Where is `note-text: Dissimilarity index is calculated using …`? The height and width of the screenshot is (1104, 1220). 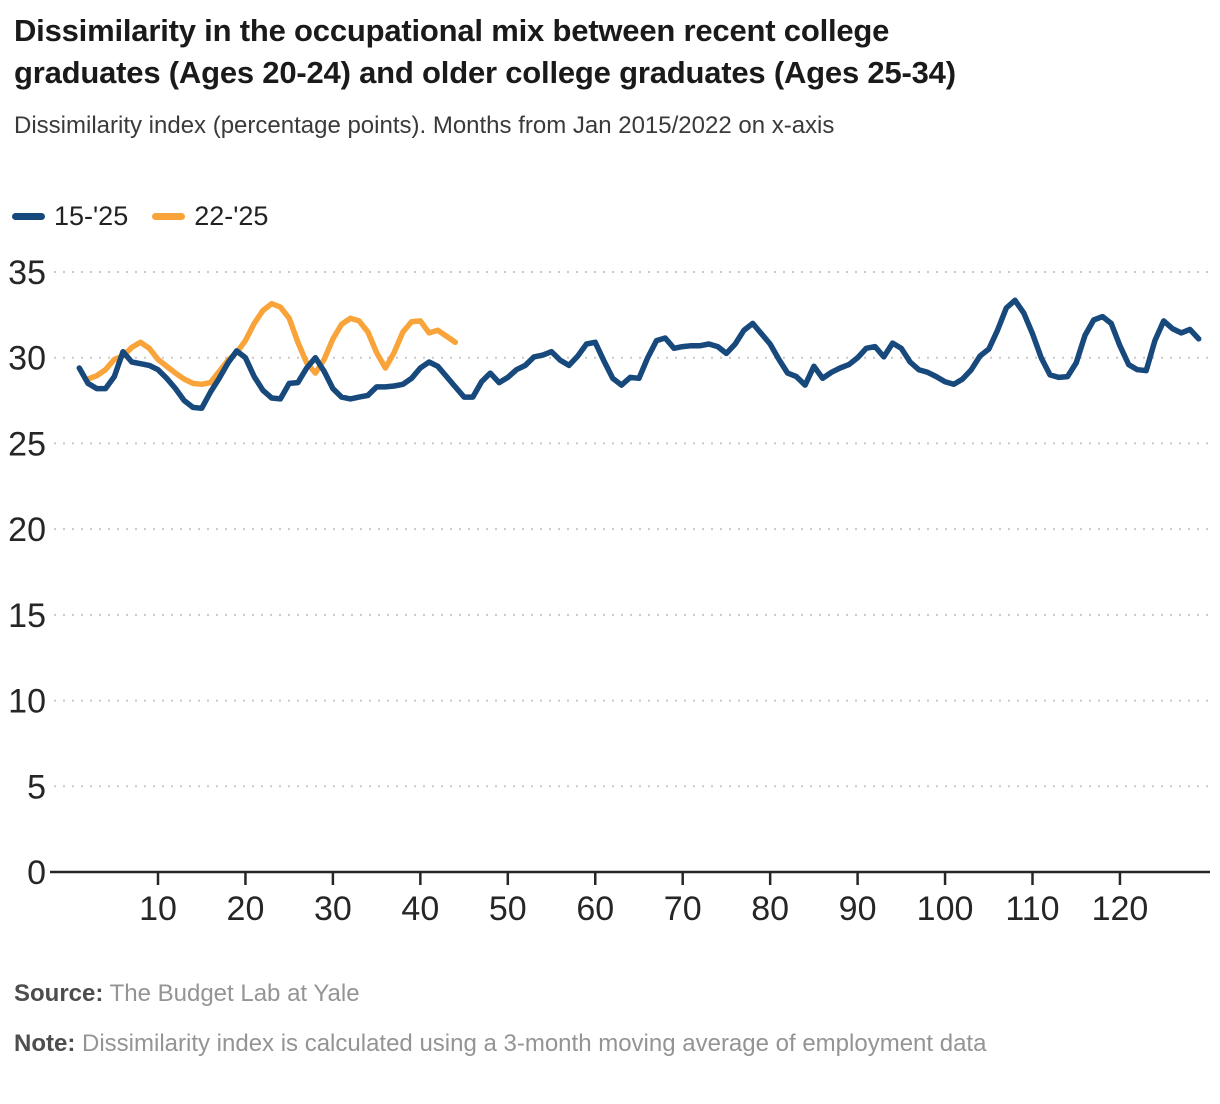 note-text: Dissimilarity index is calculated using … is located at coordinates (534, 1043).